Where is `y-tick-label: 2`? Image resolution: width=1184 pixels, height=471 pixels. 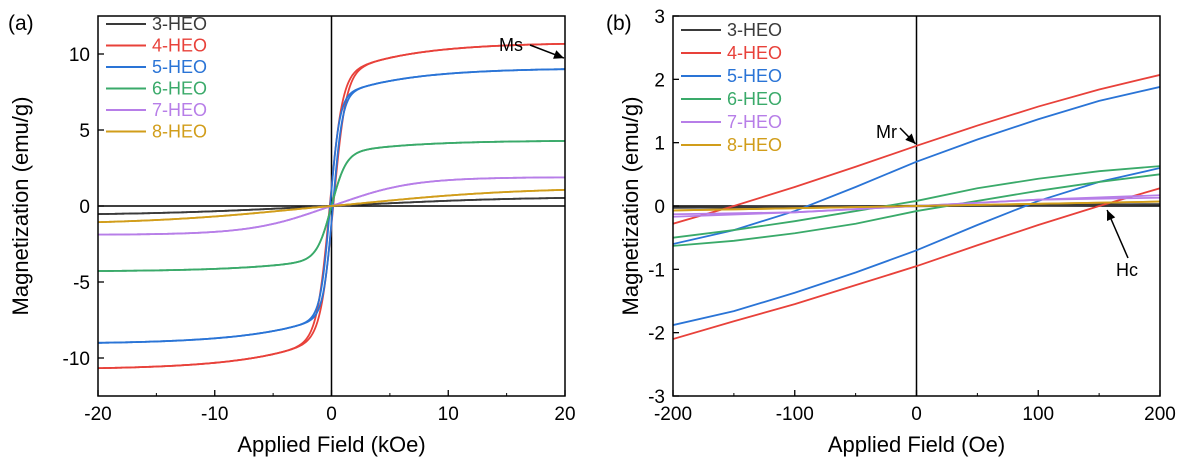
y-tick-label: 2 is located at coordinates (659, 80).